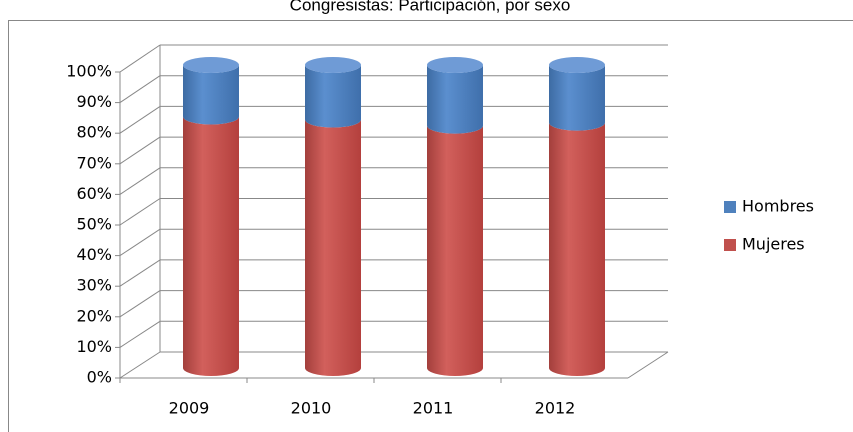  What do you see at coordinates (89, 71) in the screenshot?
I see `y-tick-label: 100%` at bounding box center [89, 71].